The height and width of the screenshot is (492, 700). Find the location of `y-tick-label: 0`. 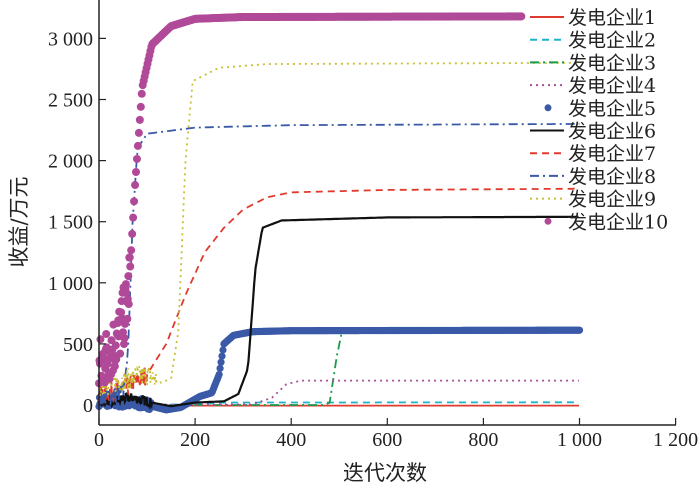

y-tick-label: 0 is located at coordinates (88, 406).